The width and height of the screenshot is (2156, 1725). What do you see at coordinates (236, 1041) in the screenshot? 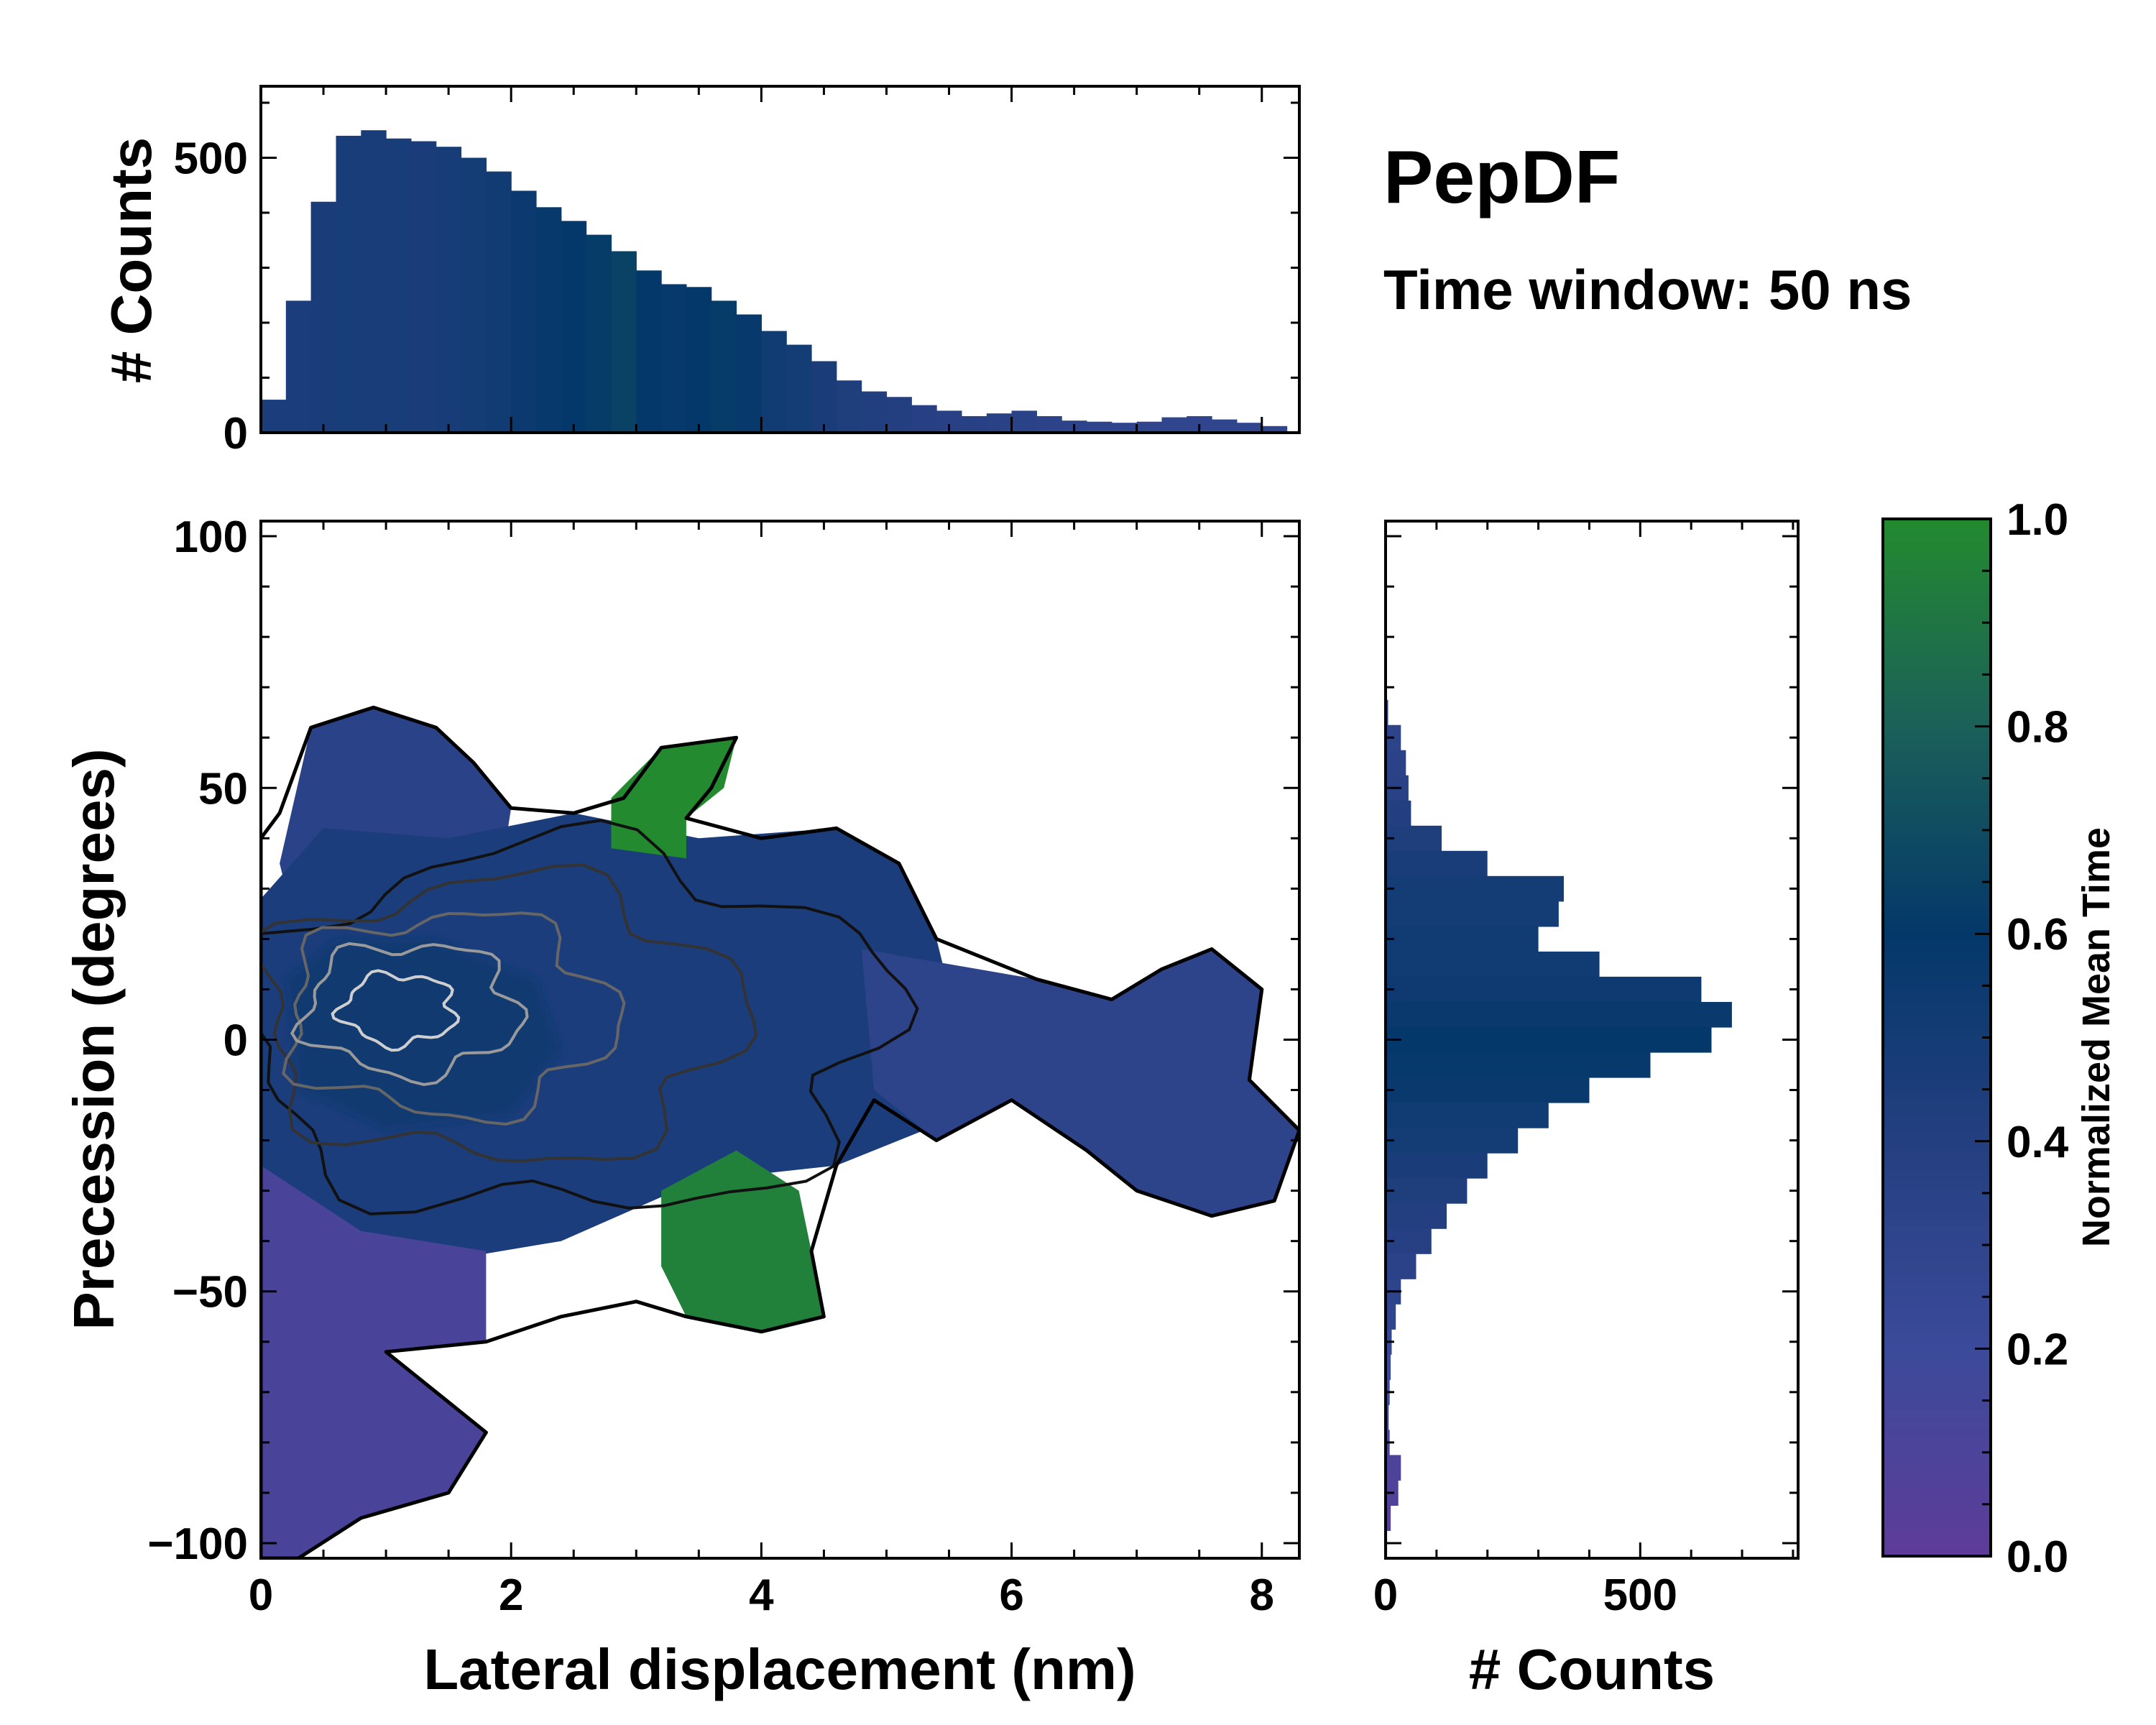
I see `main-ytick-label: 0` at bounding box center [236, 1041].